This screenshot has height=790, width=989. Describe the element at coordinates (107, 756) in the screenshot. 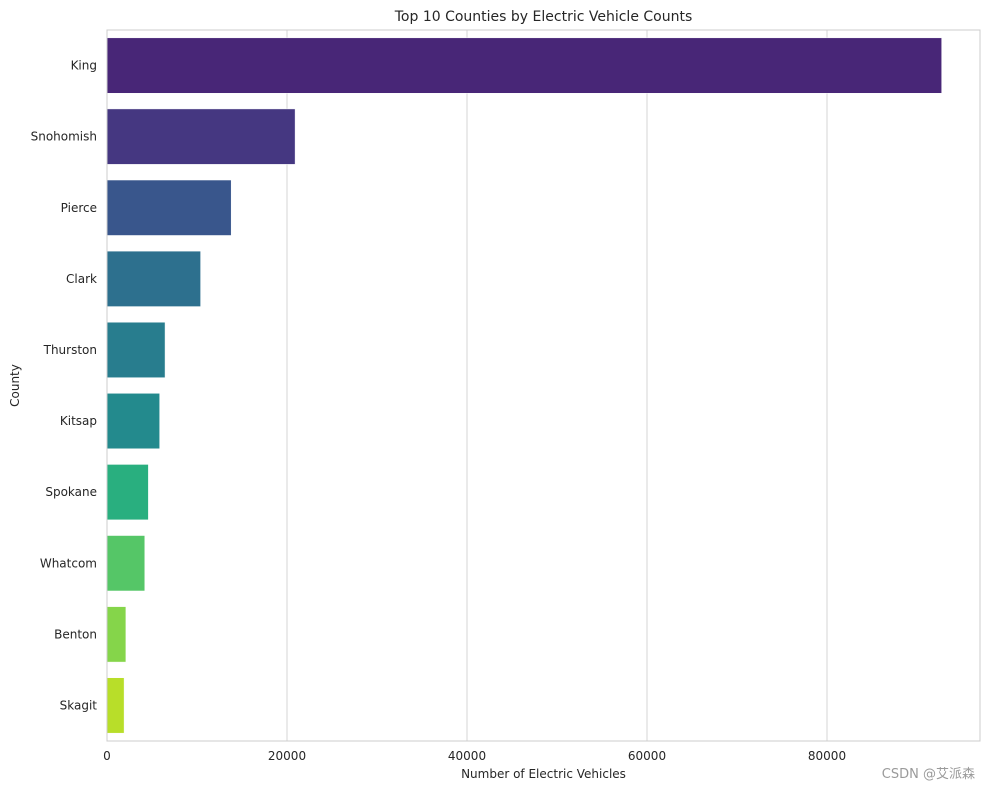

I see `x-tick-label: 0` at that location.